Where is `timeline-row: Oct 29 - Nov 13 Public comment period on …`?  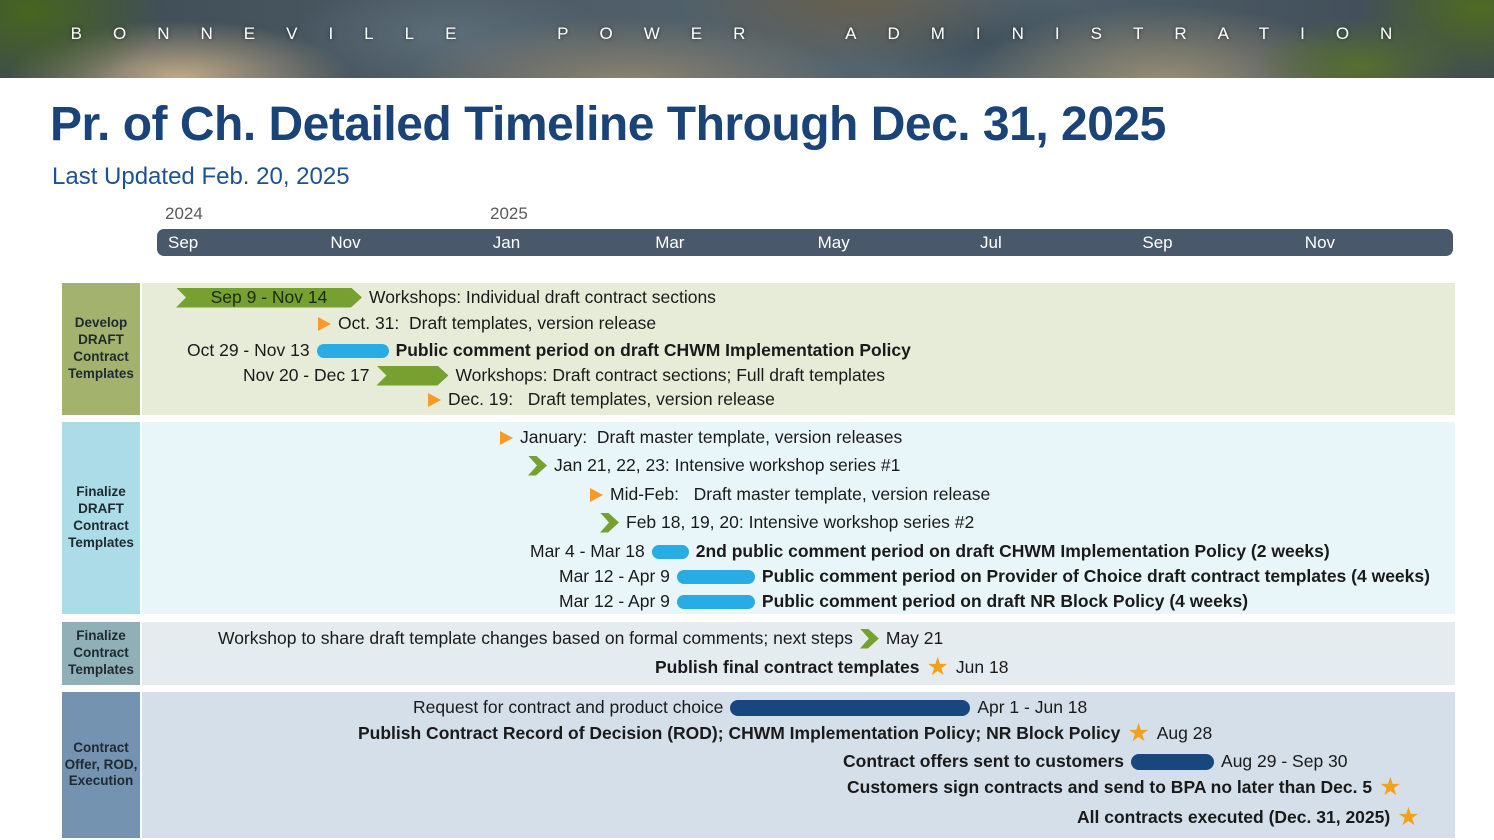
timeline-row: Oct 29 - Nov 13 Public comment period on … is located at coordinates (549, 350).